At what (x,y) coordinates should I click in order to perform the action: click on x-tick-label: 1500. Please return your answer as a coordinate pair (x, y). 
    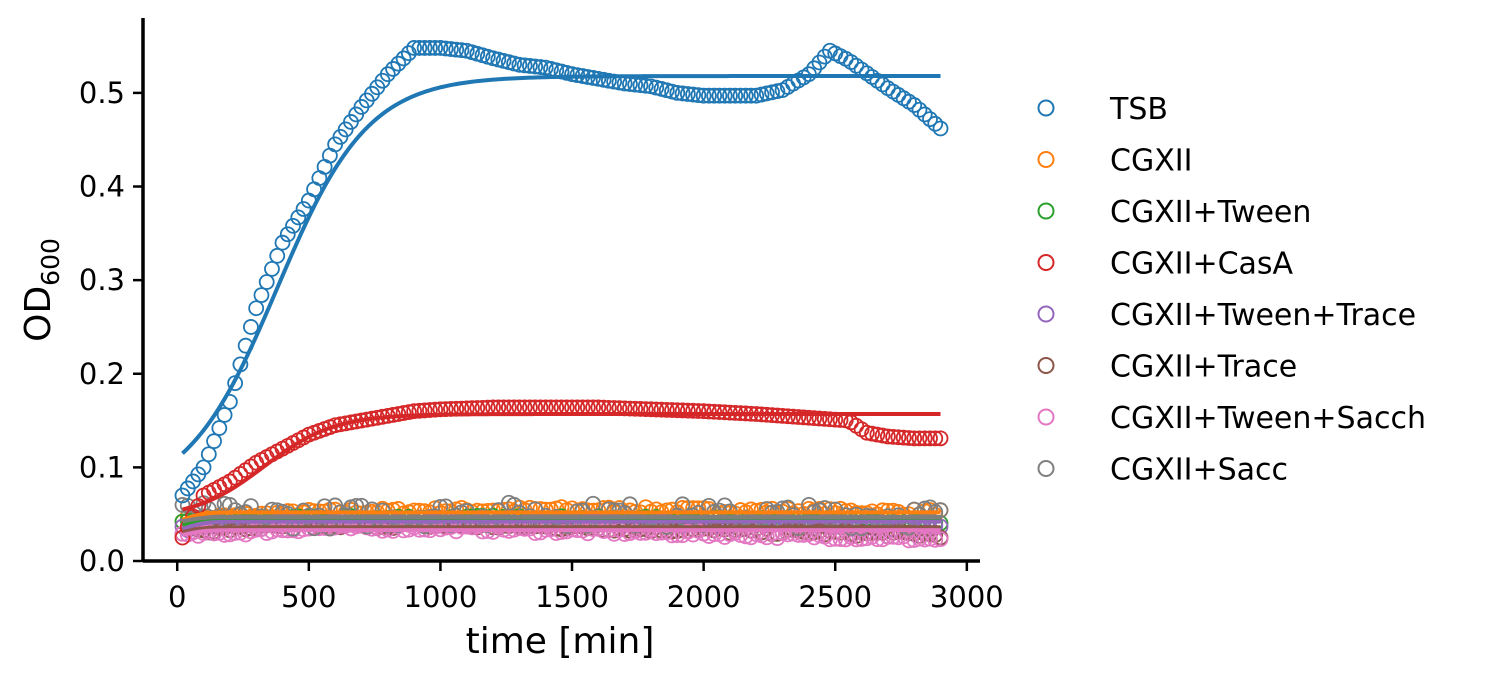
    Looking at the image, I should click on (572, 597).